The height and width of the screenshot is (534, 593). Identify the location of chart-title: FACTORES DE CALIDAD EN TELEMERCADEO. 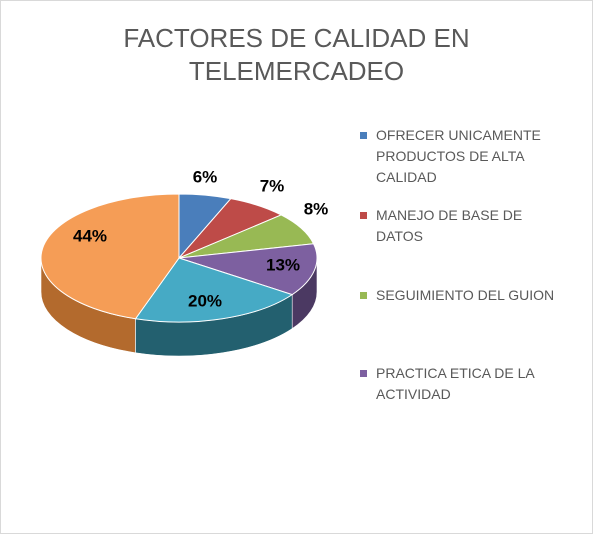
(296, 55).